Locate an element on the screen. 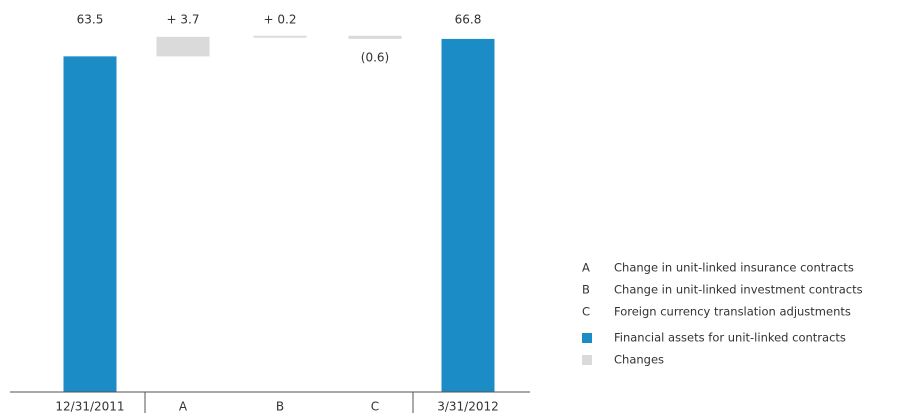 This screenshot has height=418, width=921. value-label: + 3.7 is located at coordinates (183, 20).